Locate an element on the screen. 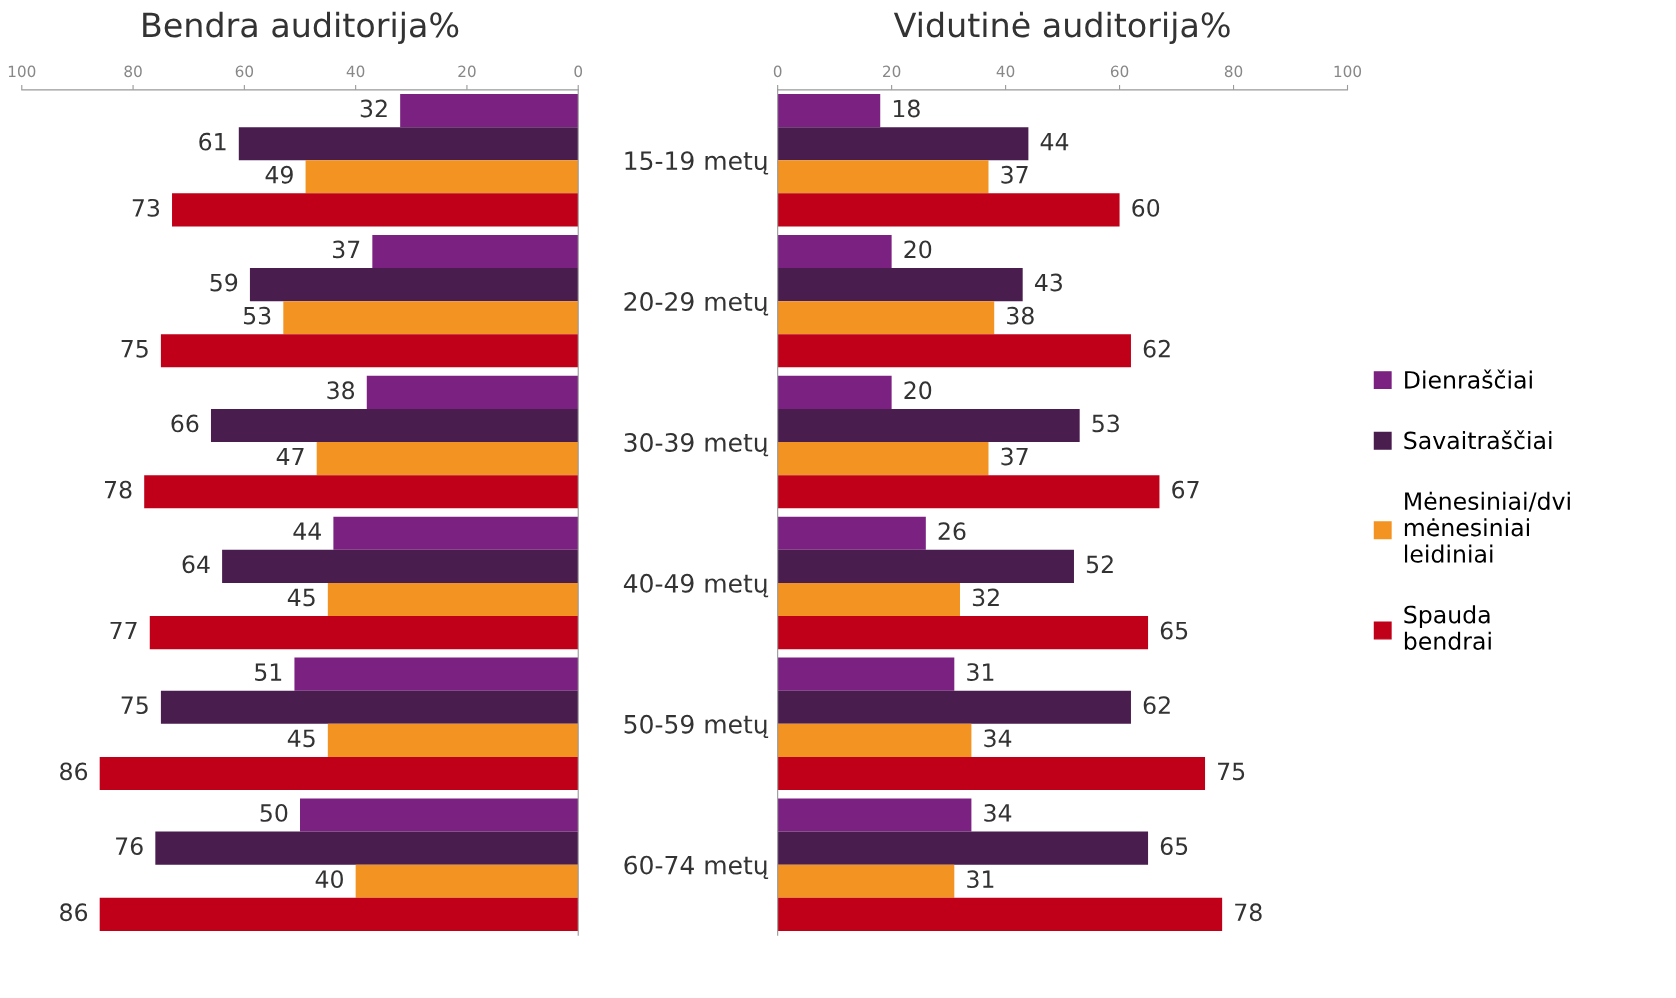  data-label: 45 is located at coordinates (301, 738).